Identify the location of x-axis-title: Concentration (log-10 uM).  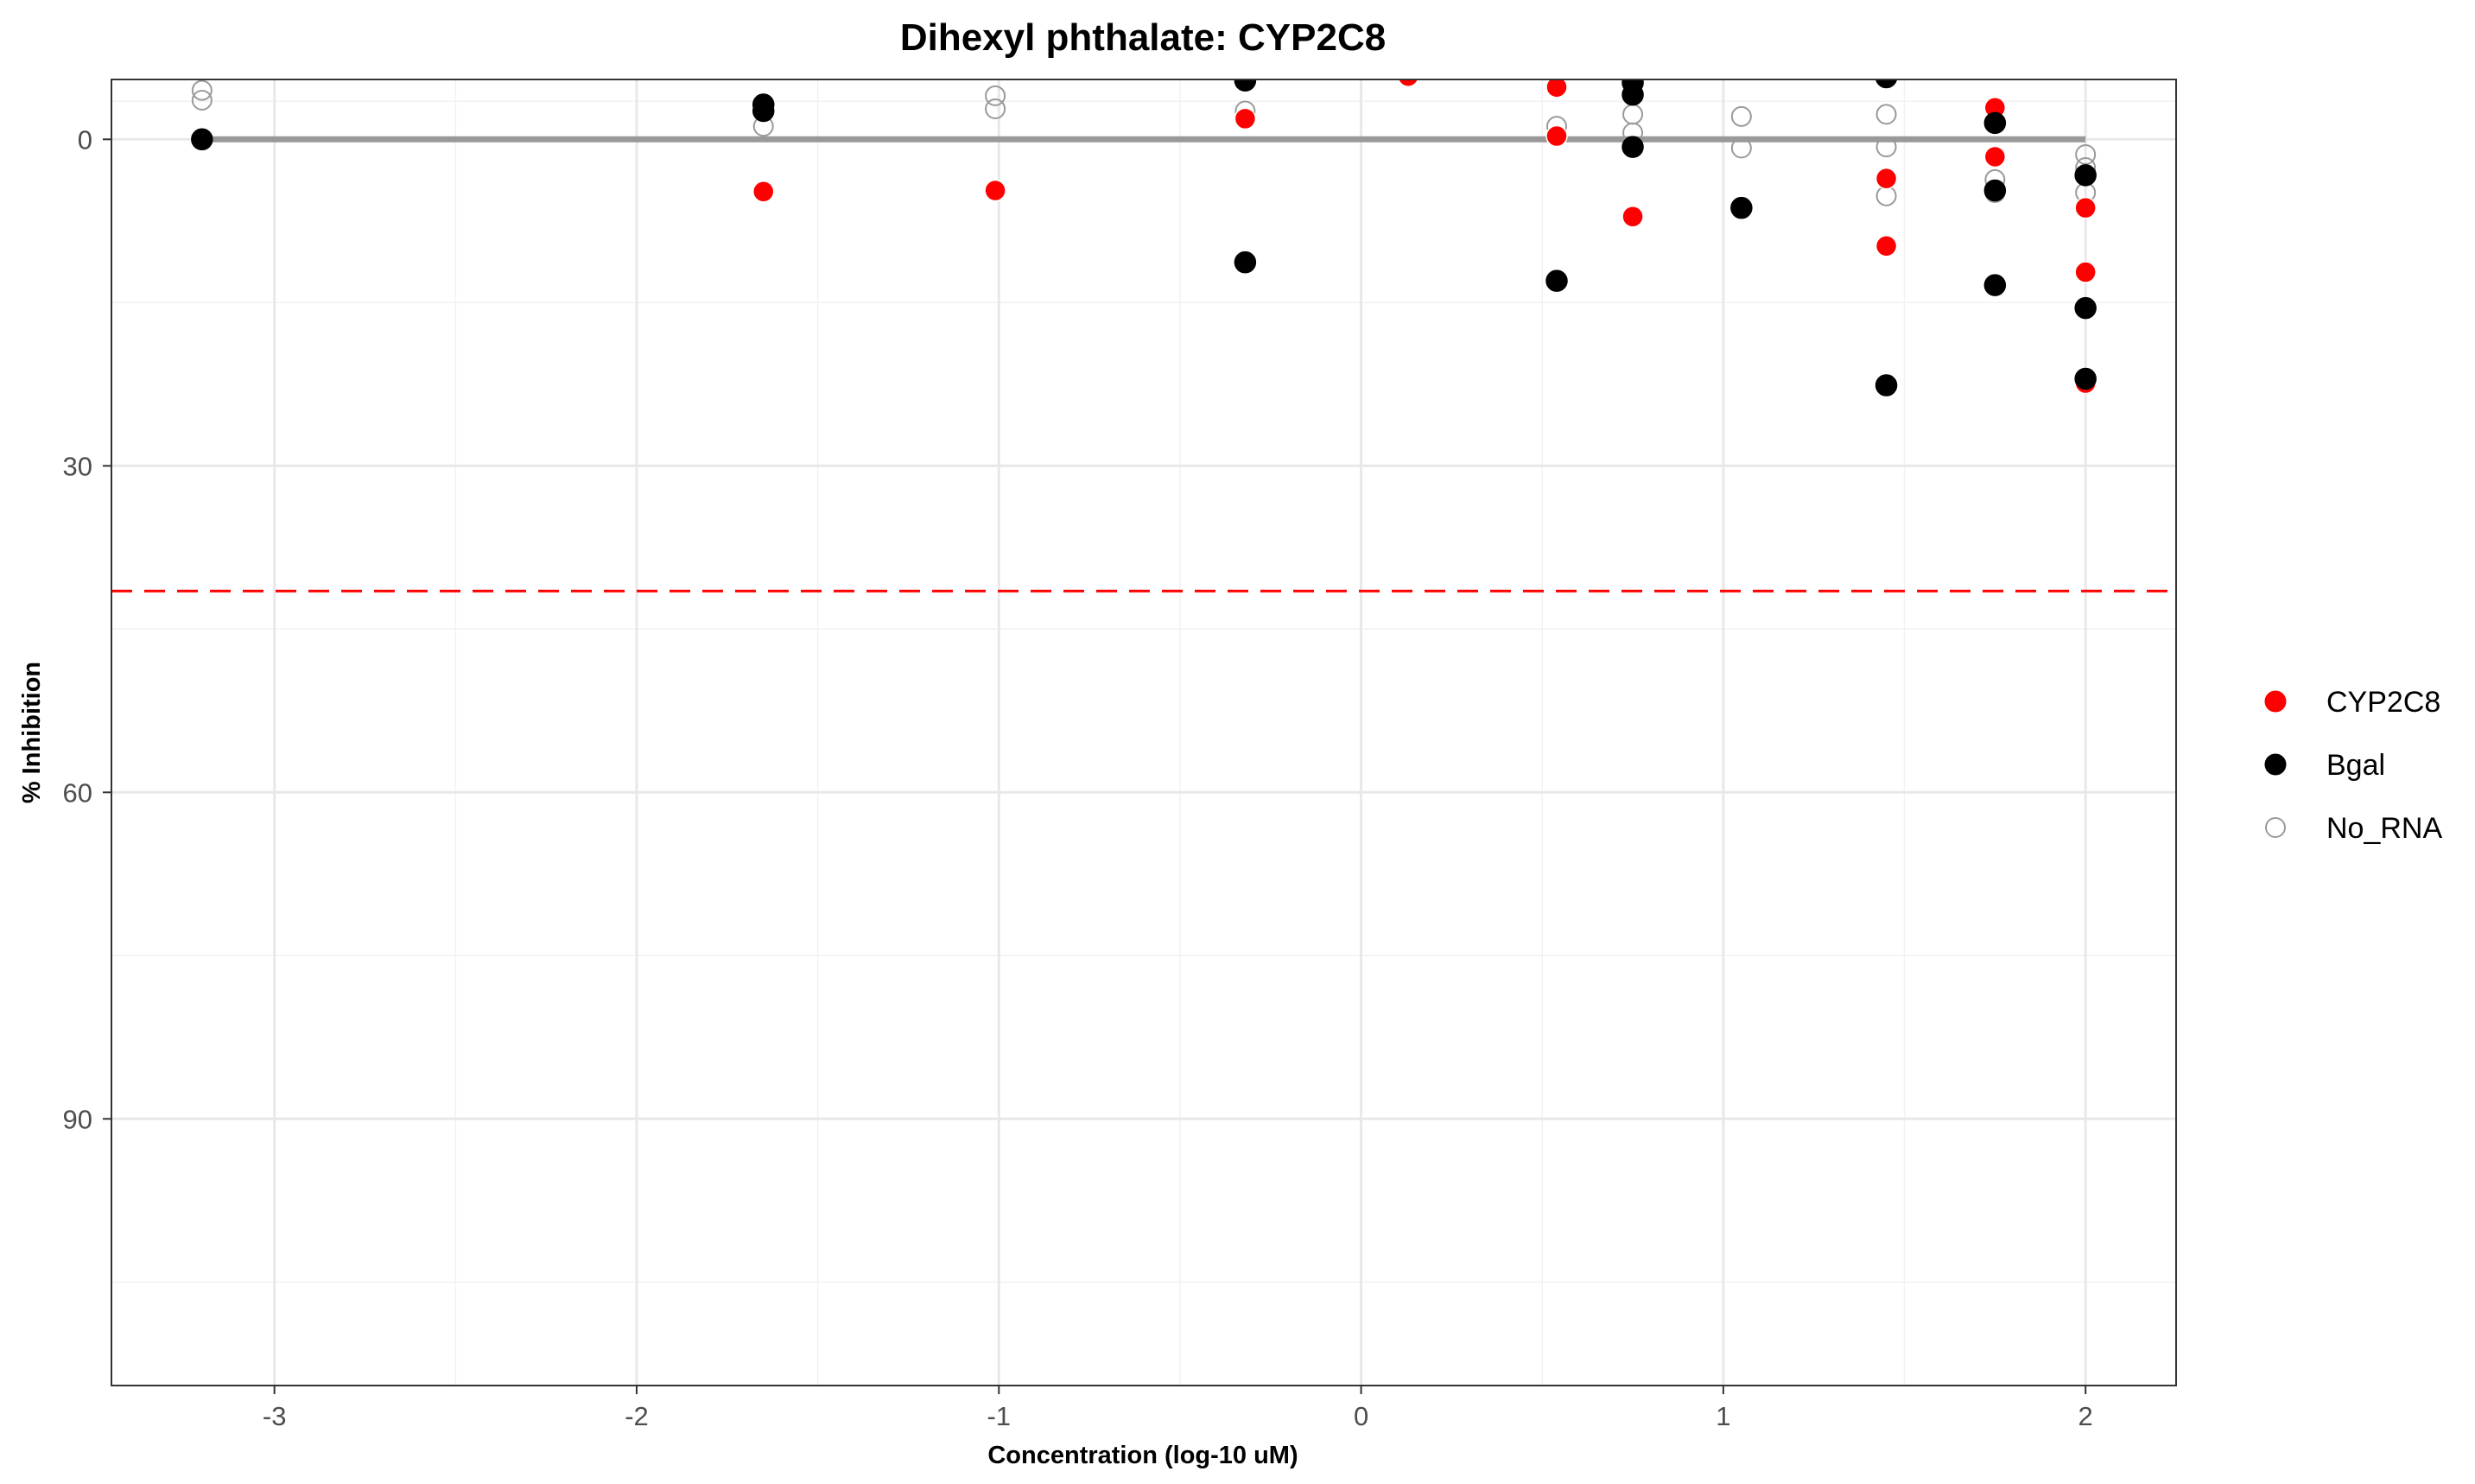
(1142, 1455).